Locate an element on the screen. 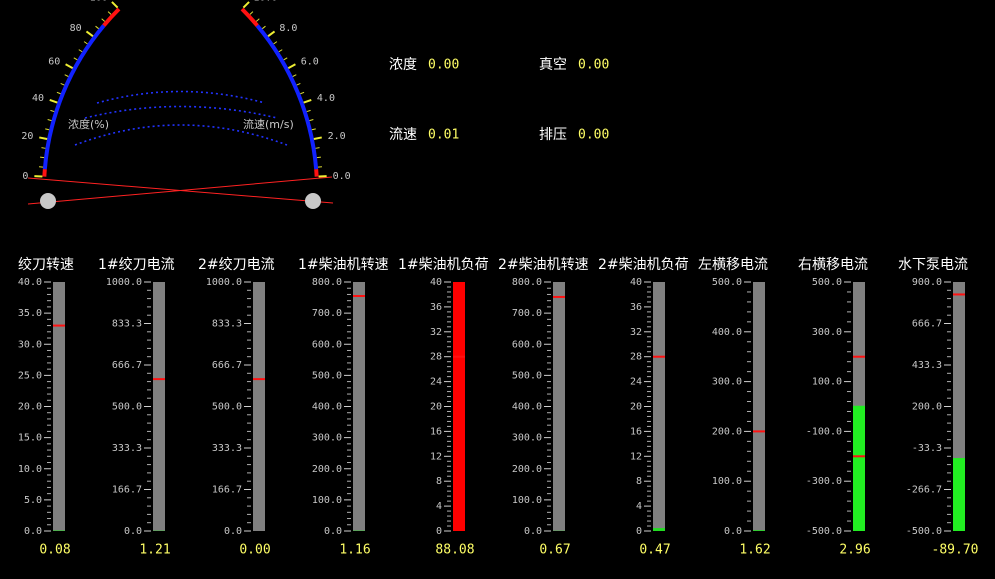 The width and height of the screenshot is (995, 579). meter-value: 1.16 is located at coordinates (354, 550).